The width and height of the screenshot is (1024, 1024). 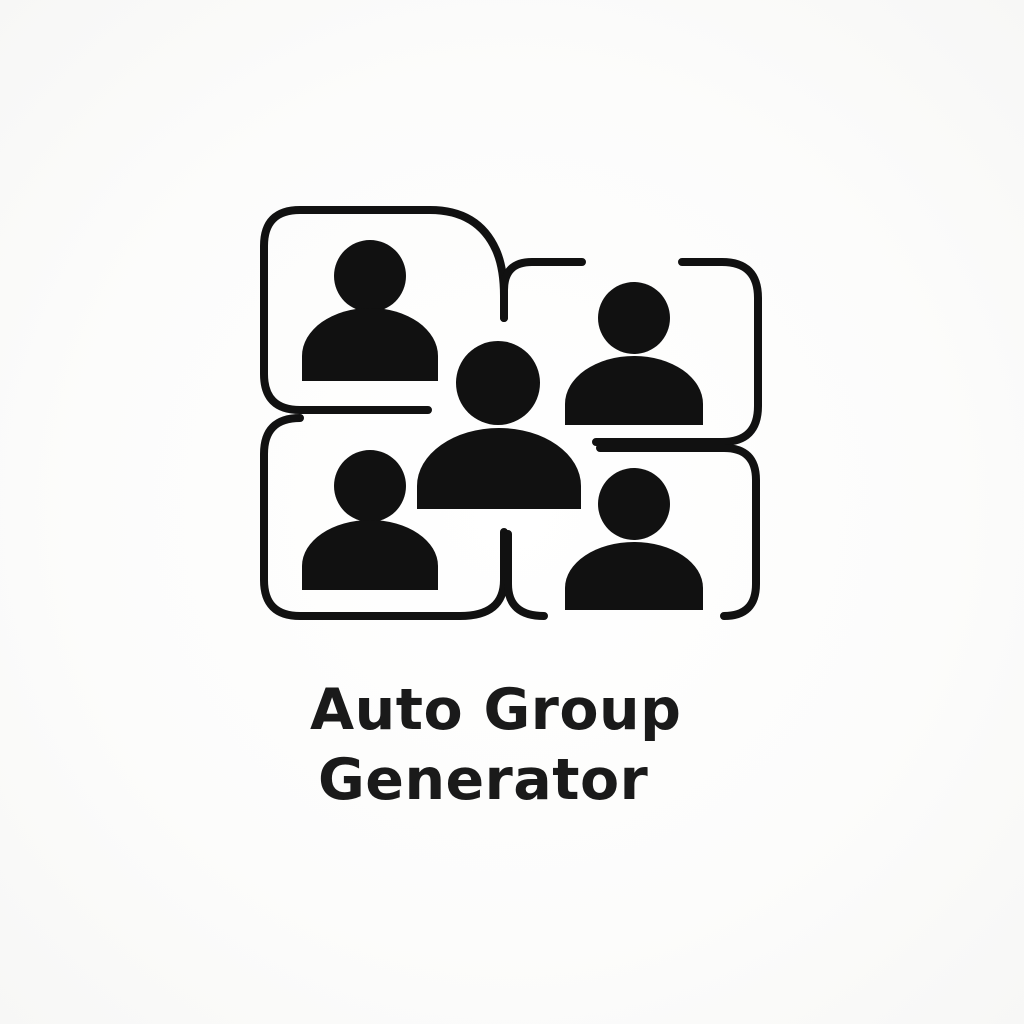 What do you see at coordinates (370, 555) in the screenshot?
I see `person-body-bottom-left` at bounding box center [370, 555].